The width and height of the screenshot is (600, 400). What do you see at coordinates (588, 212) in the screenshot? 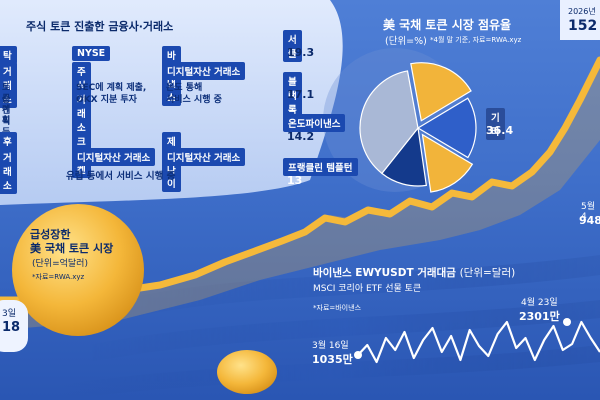
I see `market-mid-date: 5월 4` at bounding box center [588, 212].